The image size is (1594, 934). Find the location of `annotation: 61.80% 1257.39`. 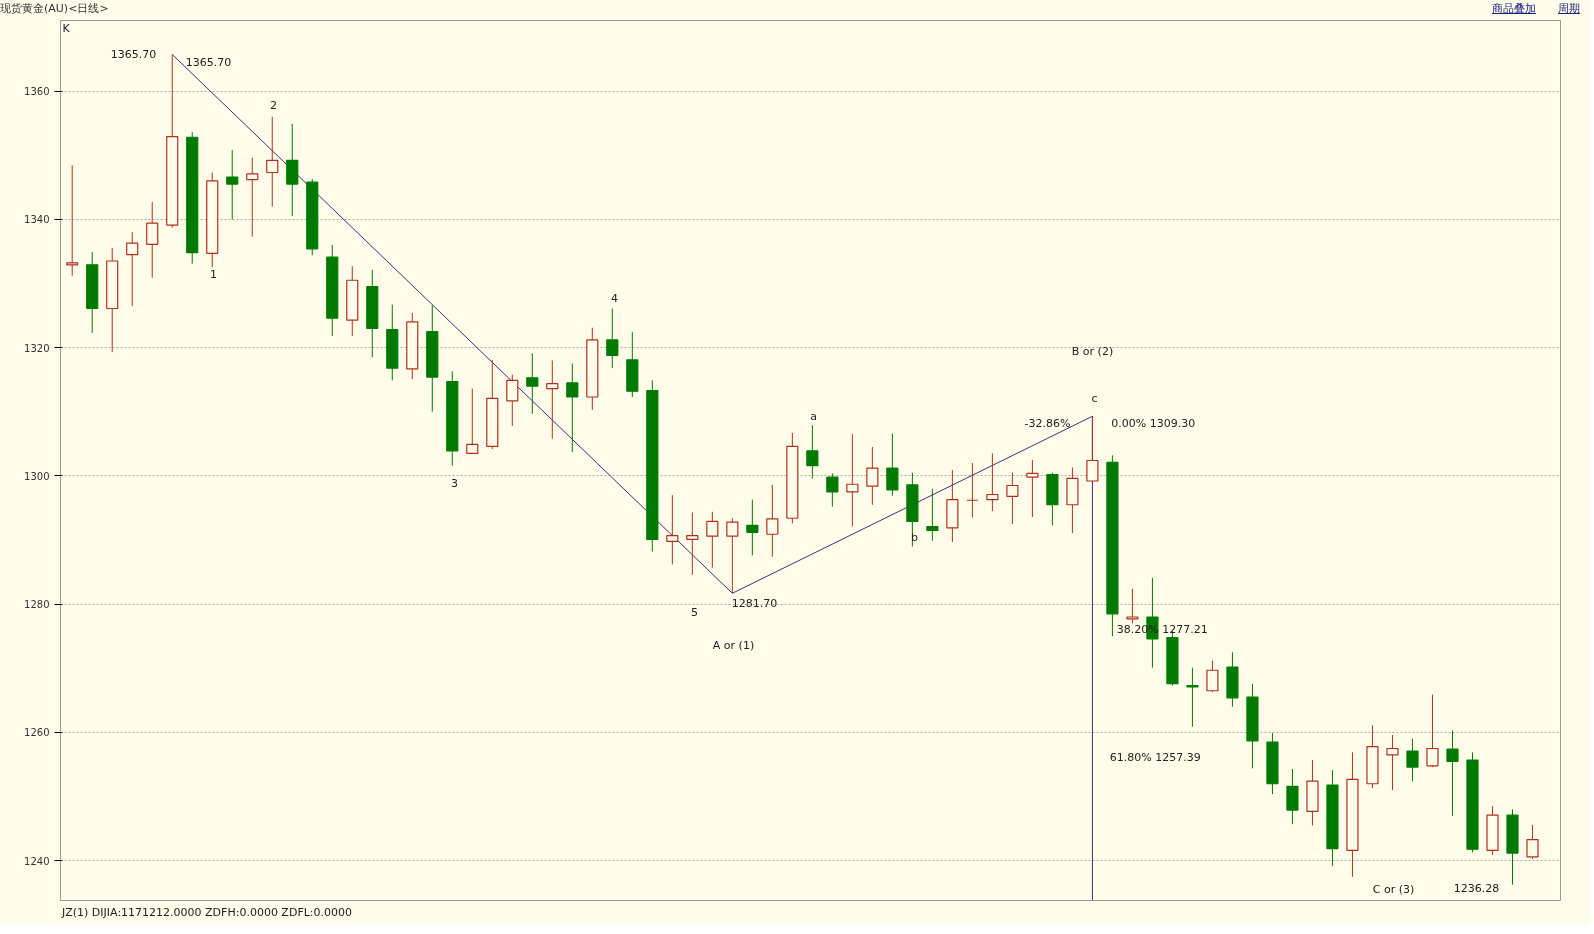

annotation: 61.80% 1257.39 is located at coordinates (1155, 757).